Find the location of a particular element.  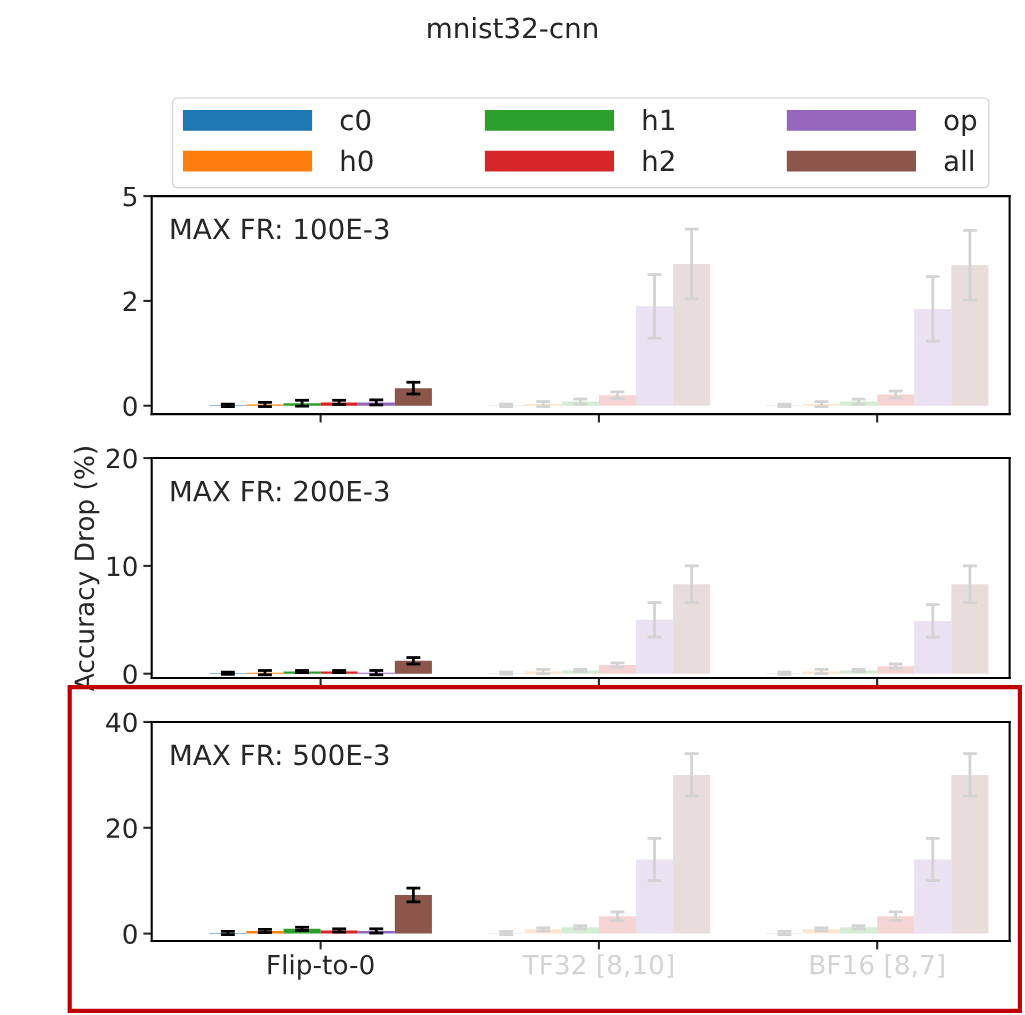

legend-label: op is located at coordinates (960, 125).